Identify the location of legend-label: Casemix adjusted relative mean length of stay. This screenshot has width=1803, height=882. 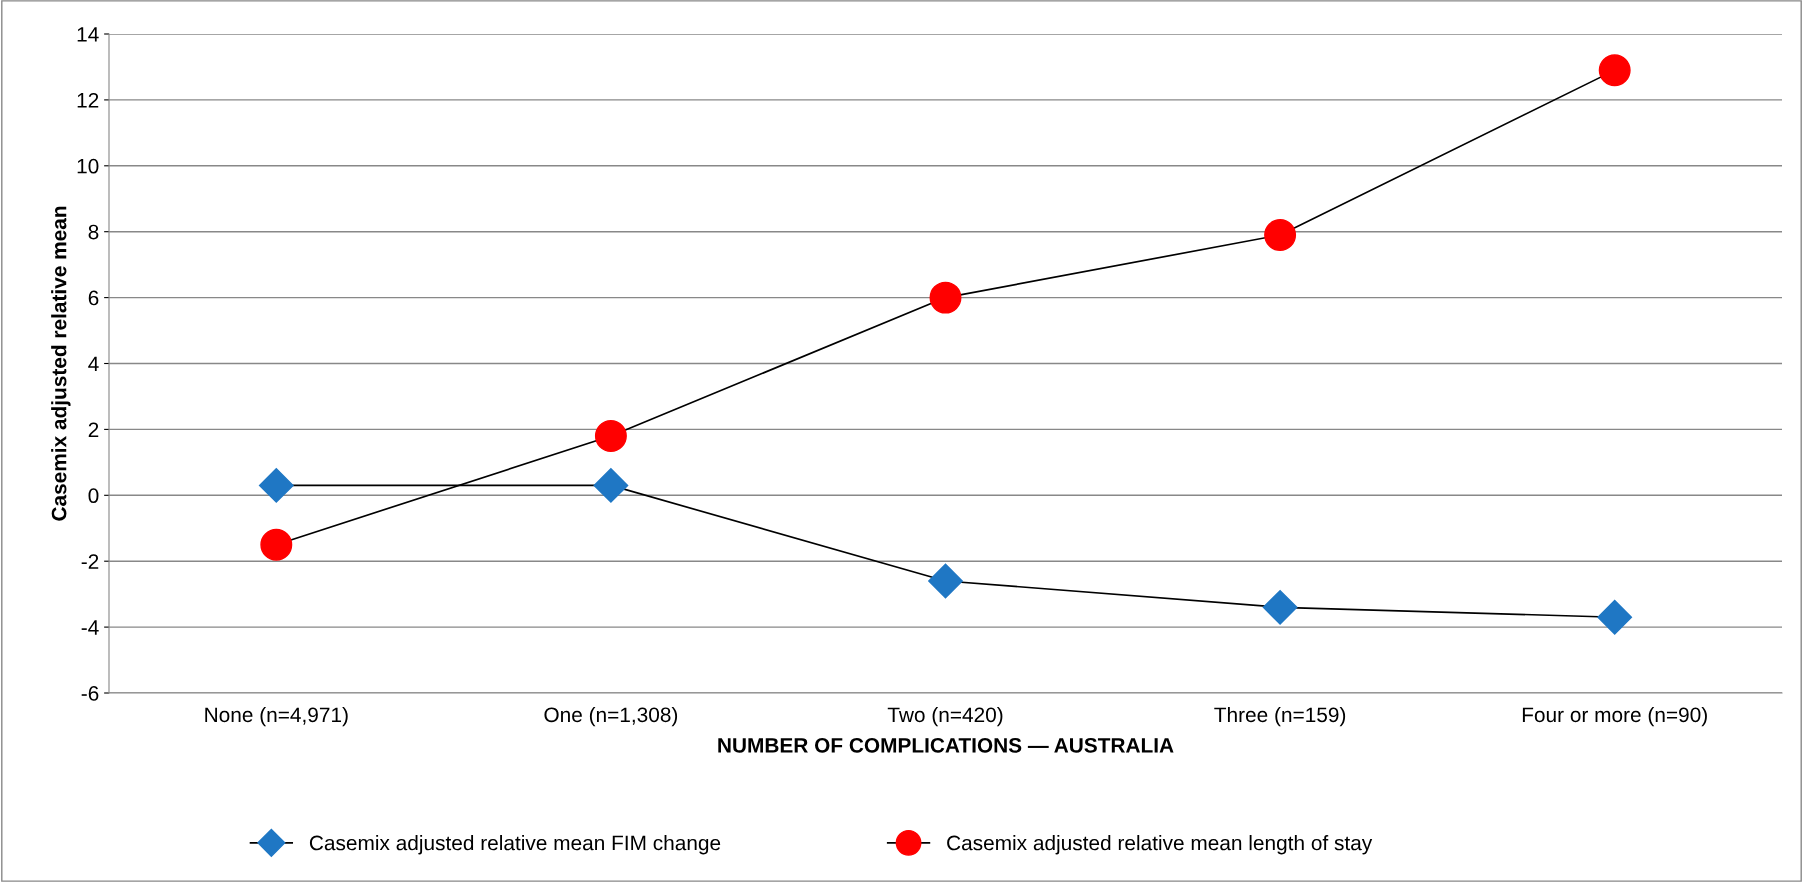
(1160, 845).